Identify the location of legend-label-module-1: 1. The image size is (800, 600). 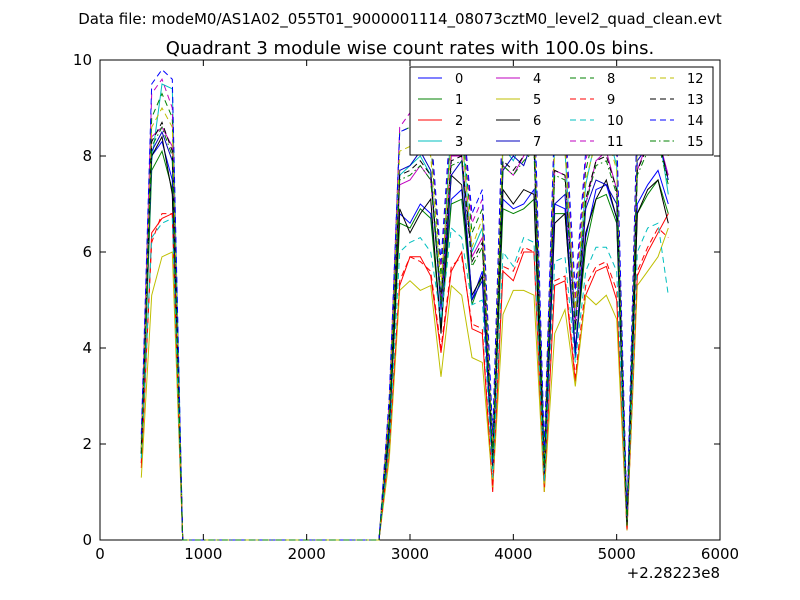
(459, 100).